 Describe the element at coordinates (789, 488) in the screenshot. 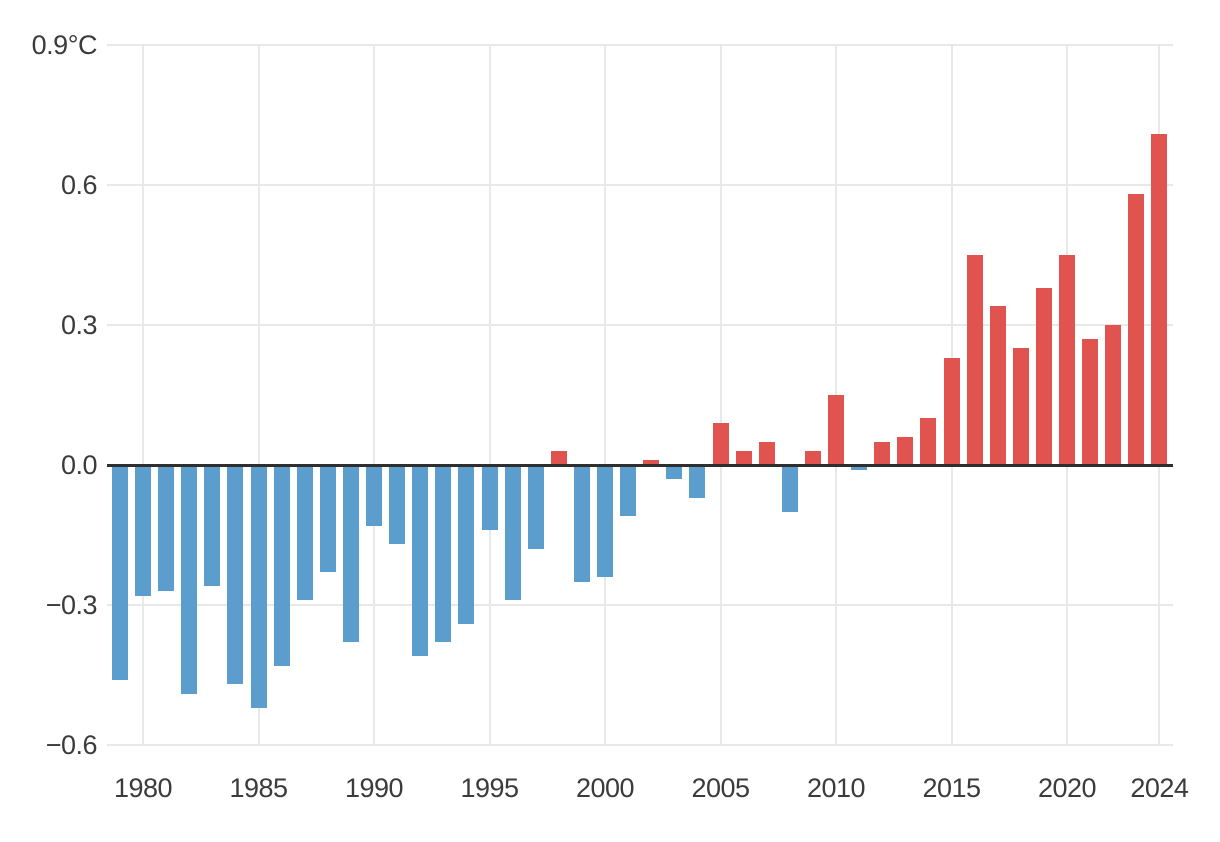

I see `bar-2008` at that location.